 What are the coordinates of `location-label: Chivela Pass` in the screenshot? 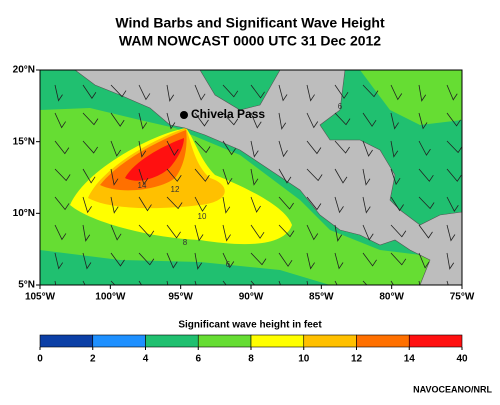 It's located at (228, 114).